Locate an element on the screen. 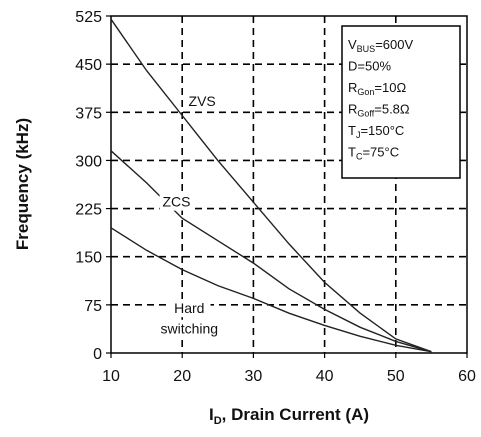 This screenshot has width=481, height=437. parameter-line: RGon=10Ω is located at coordinates (377, 88).